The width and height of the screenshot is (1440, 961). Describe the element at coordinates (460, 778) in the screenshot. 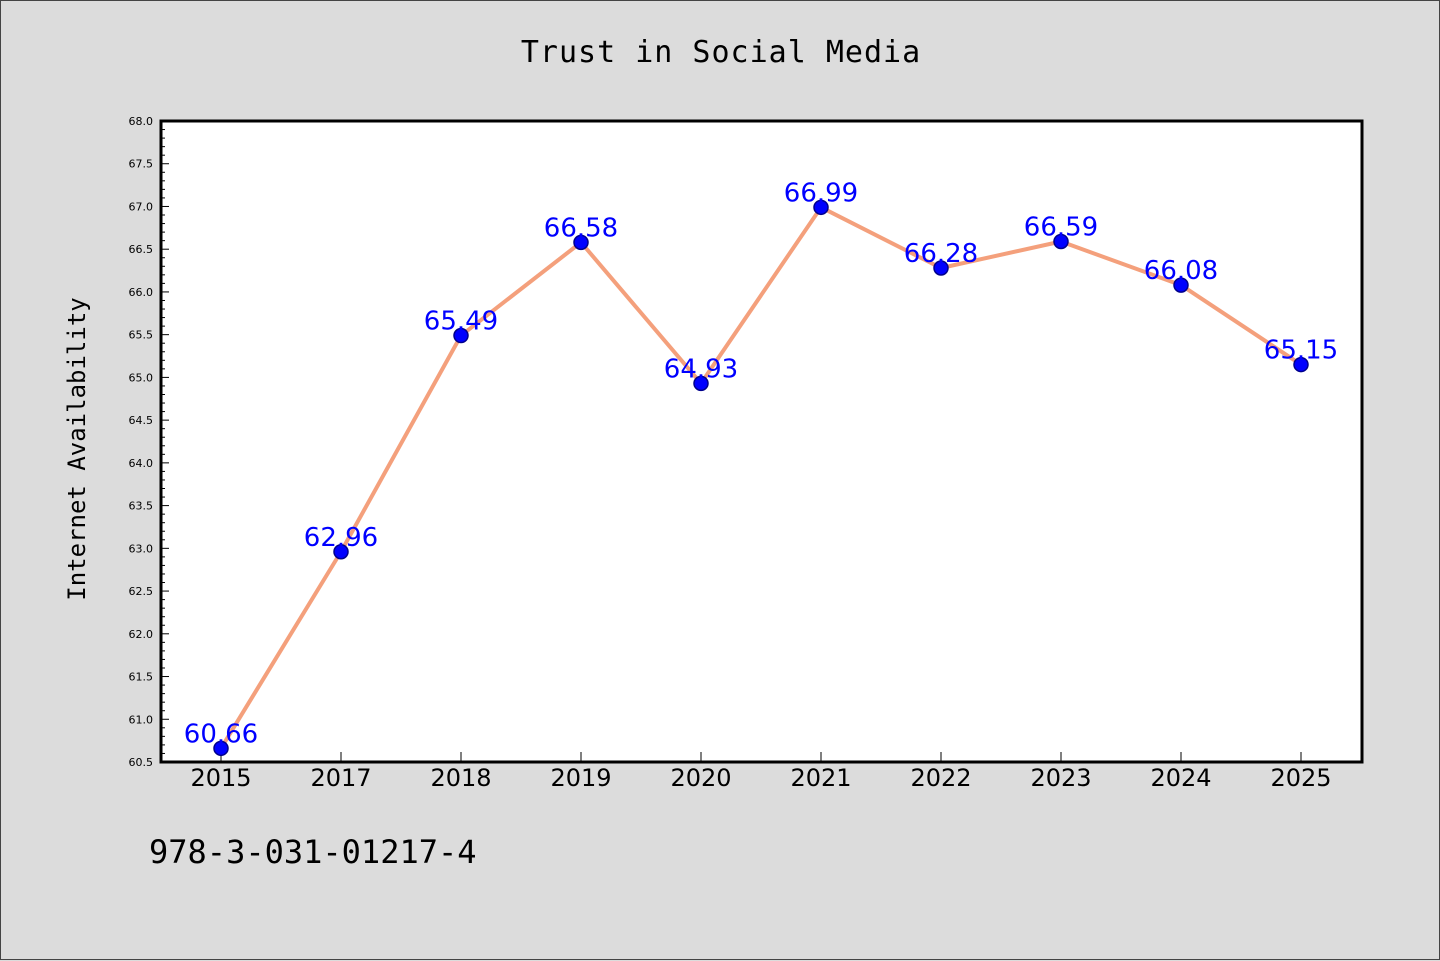

I see `x-tick-label: 2018` at that location.